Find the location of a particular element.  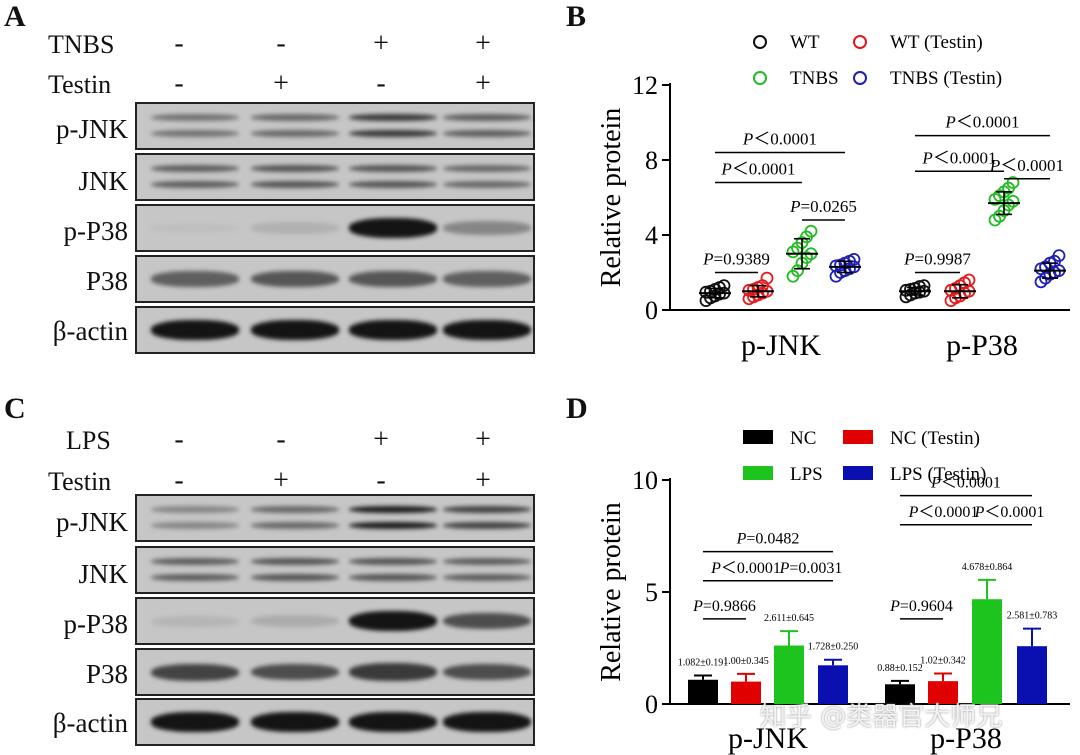

legend-label: LPS (Testin) is located at coordinates (938, 474).